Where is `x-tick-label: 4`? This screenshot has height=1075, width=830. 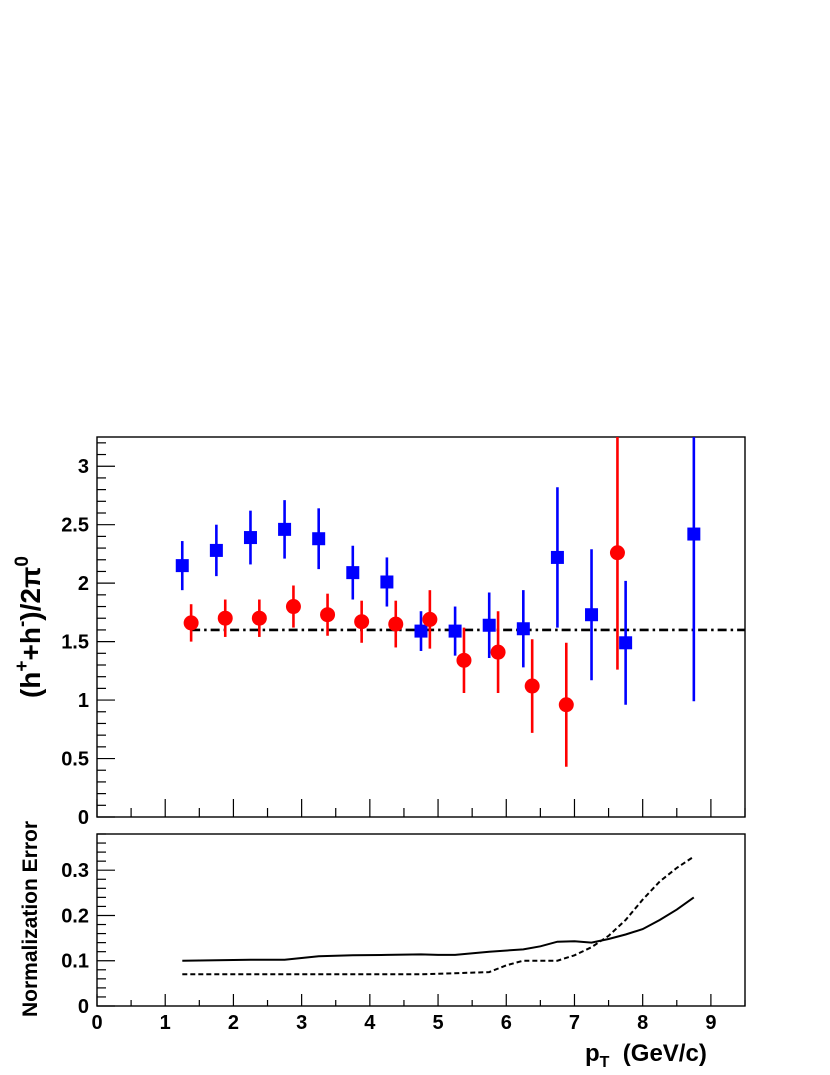
x-tick-label: 4 is located at coordinates (370, 1023).